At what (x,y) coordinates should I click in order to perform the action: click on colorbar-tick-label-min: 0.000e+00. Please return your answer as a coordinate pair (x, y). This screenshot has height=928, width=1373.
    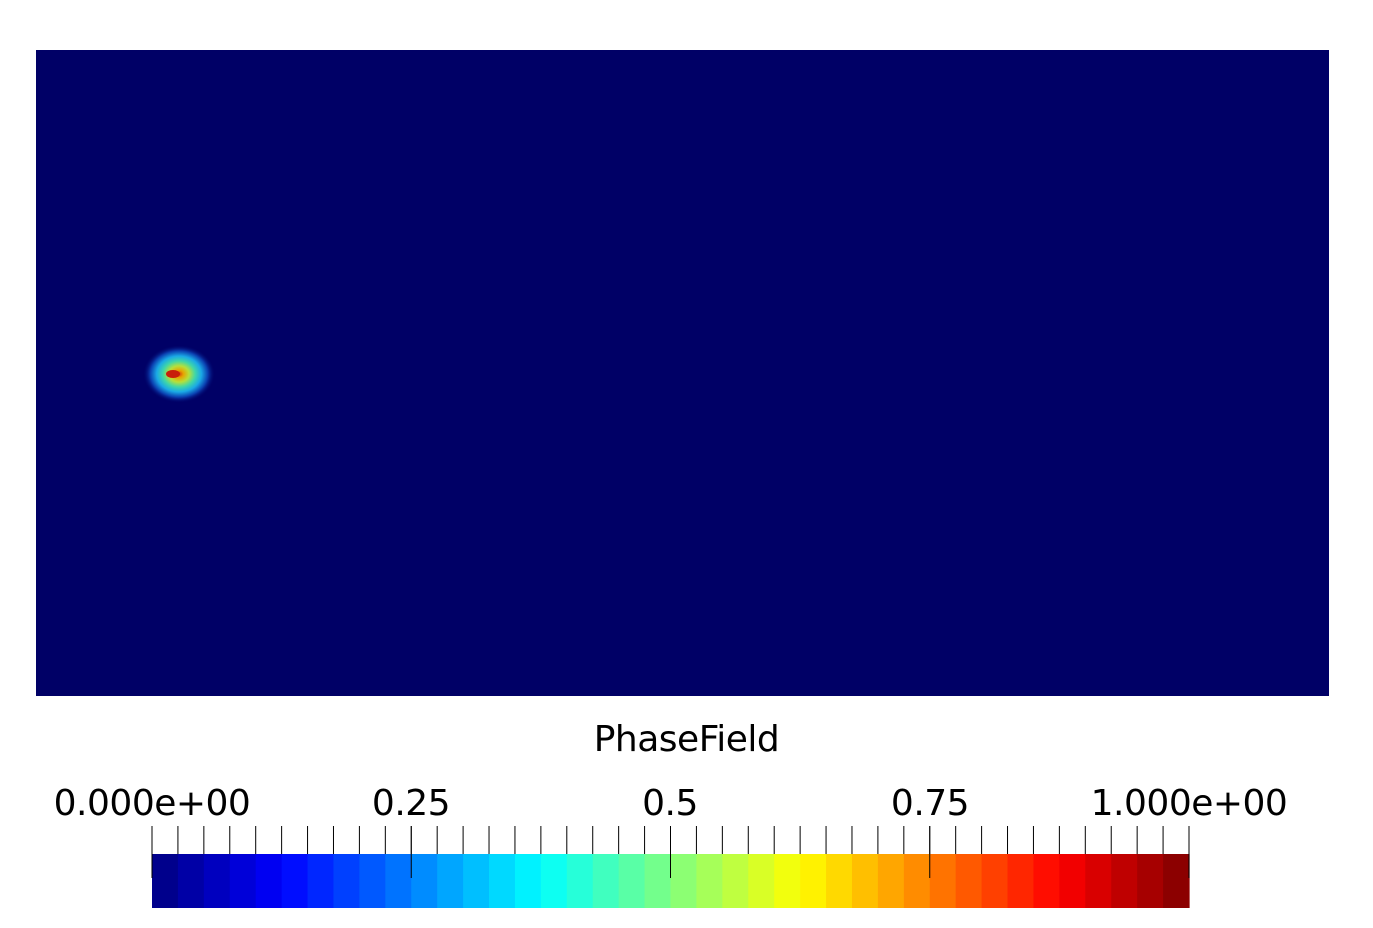
    Looking at the image, I should click on (152, 803).